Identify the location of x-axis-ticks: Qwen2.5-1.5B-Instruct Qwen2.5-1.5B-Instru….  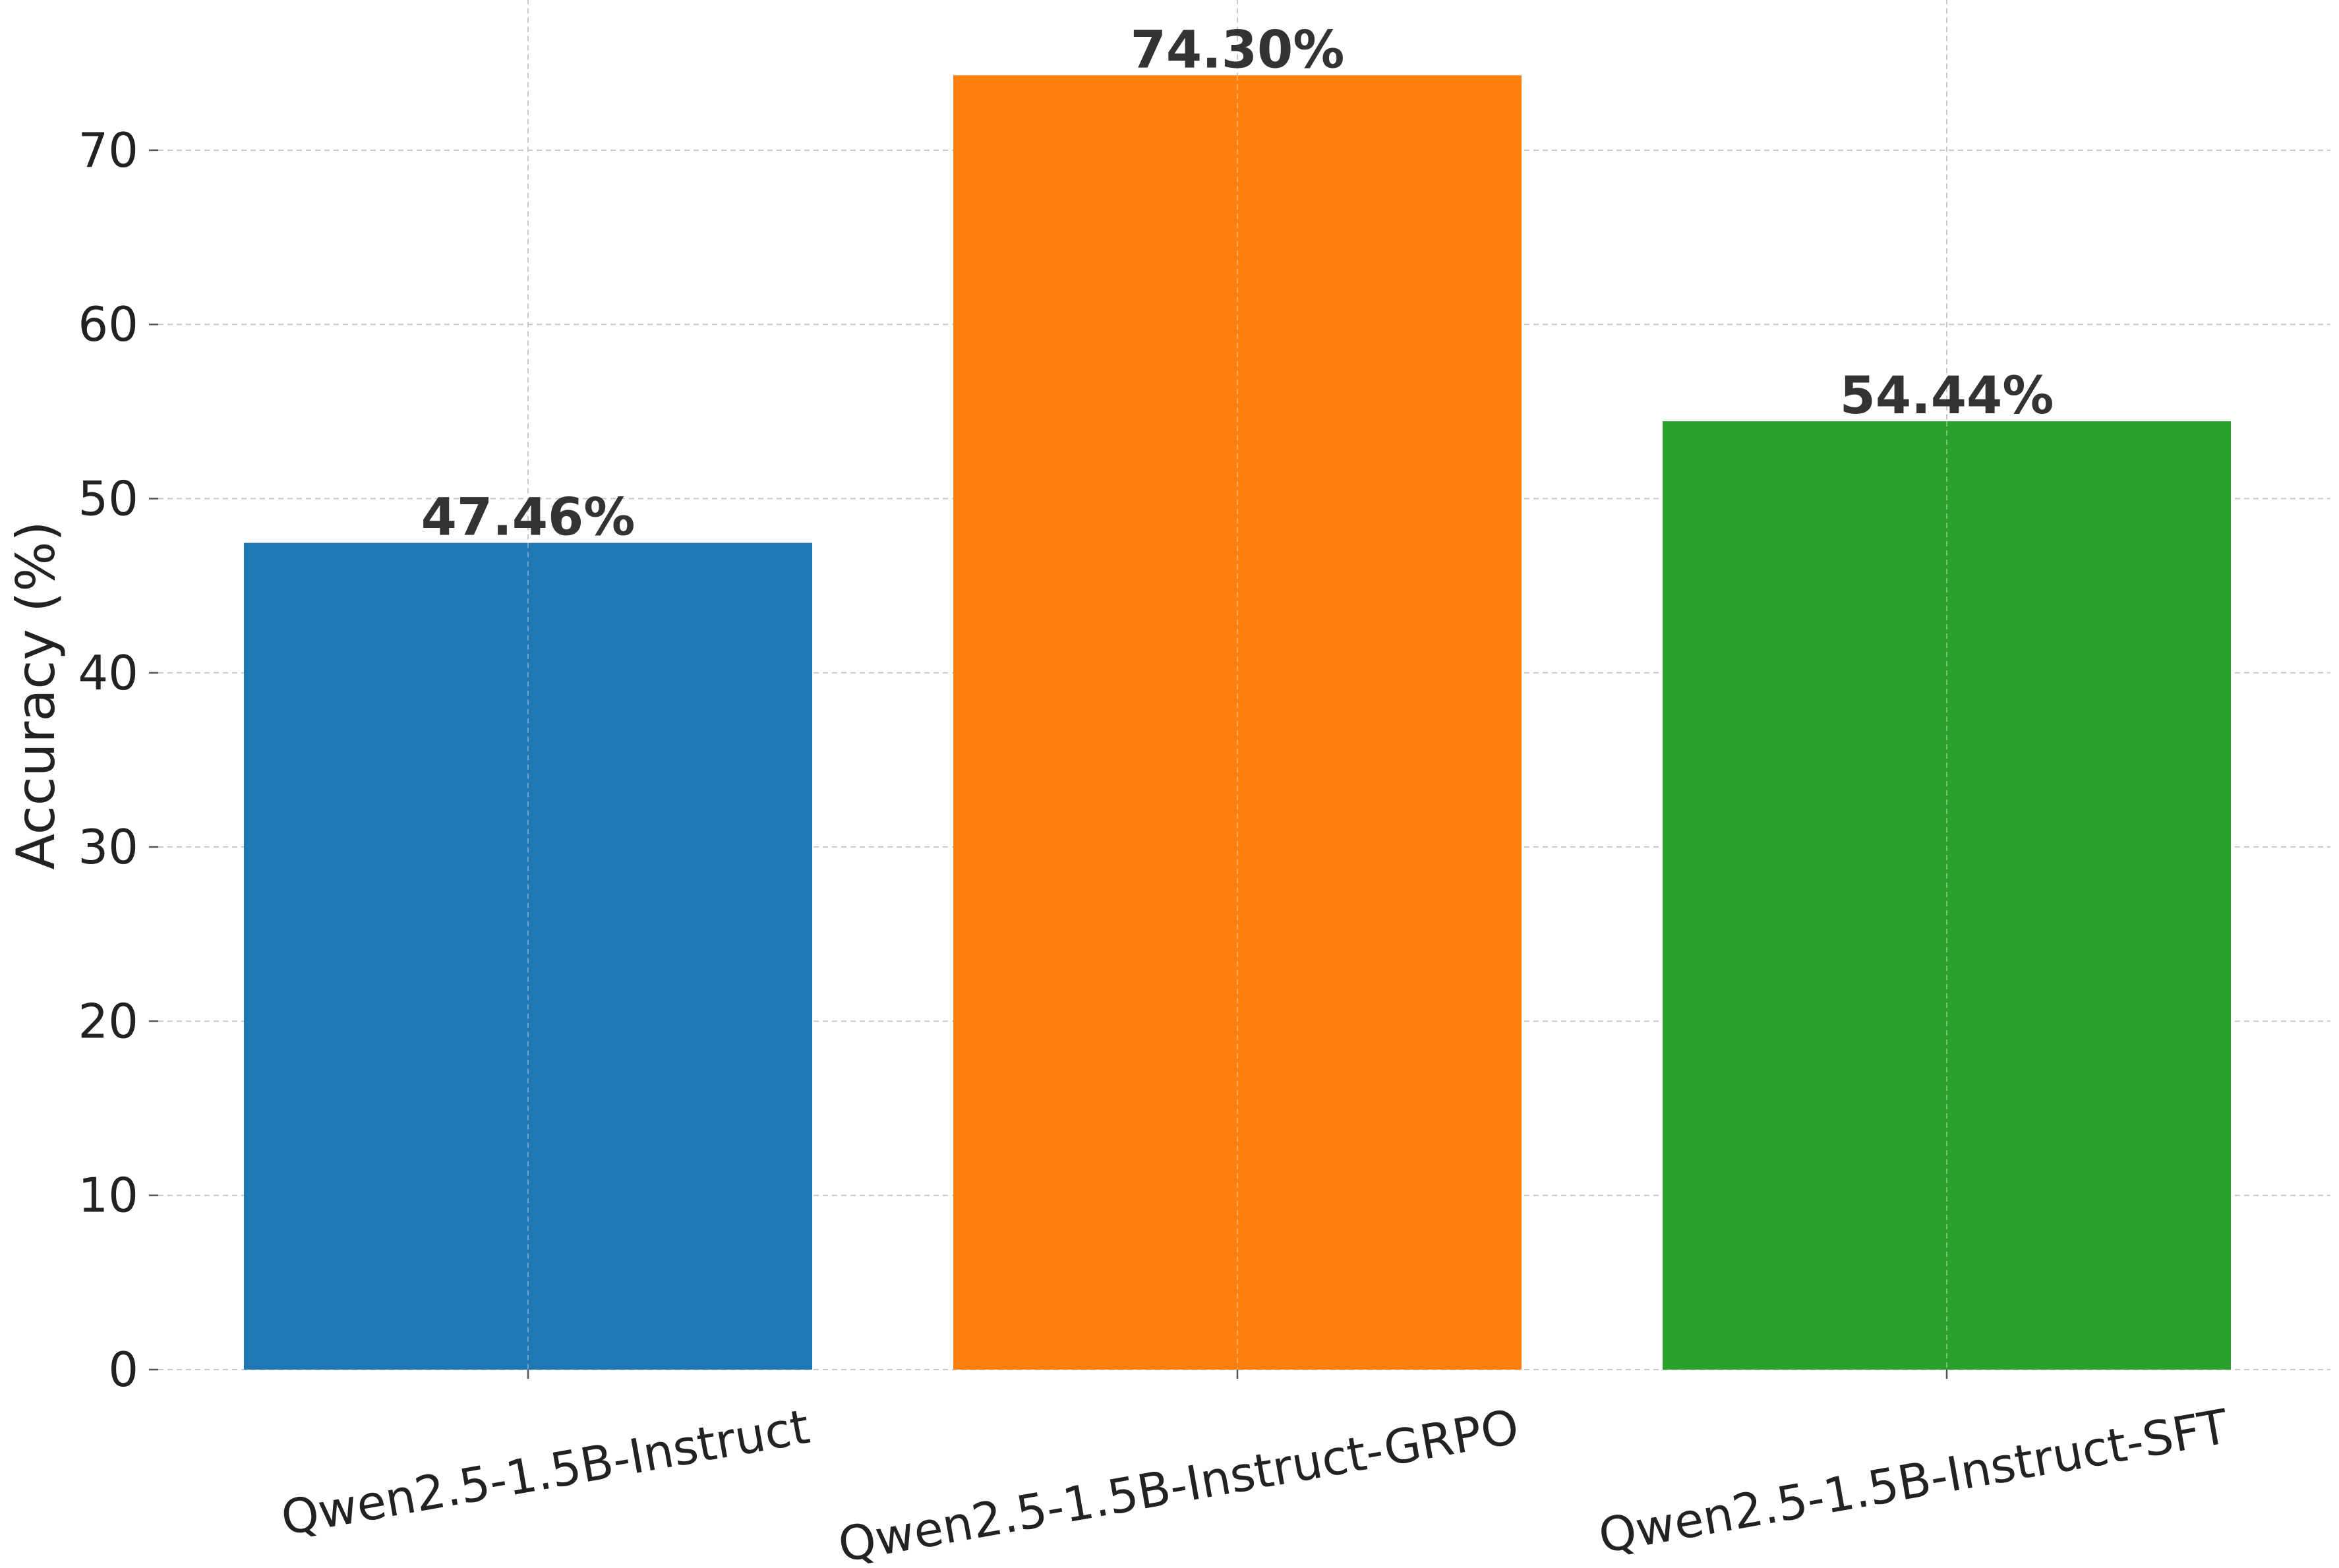
(1255, 1469).